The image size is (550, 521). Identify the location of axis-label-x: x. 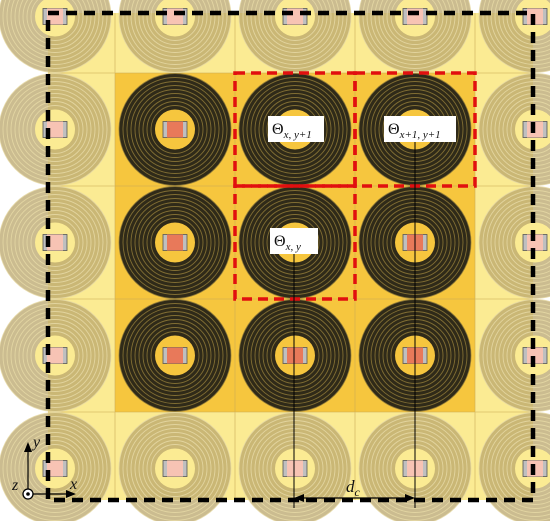
(73, 484).